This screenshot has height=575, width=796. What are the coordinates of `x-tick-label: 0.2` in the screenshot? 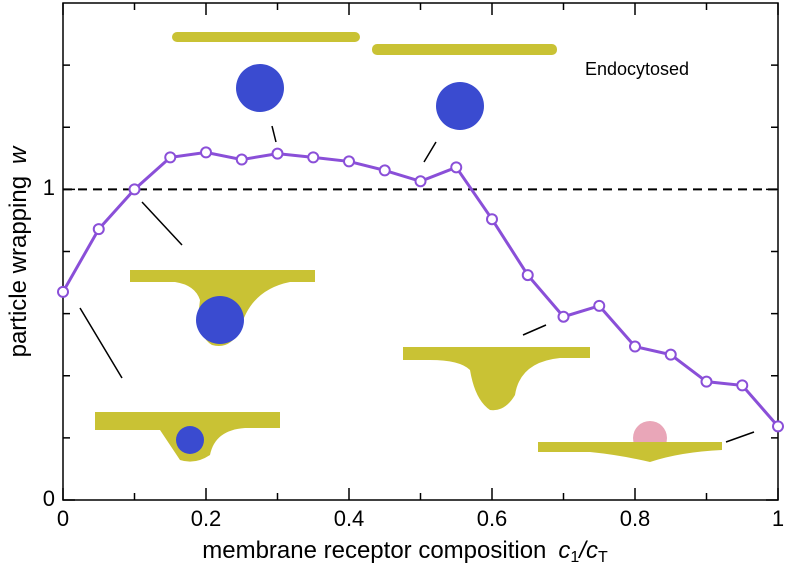 It's located at (206, 518).